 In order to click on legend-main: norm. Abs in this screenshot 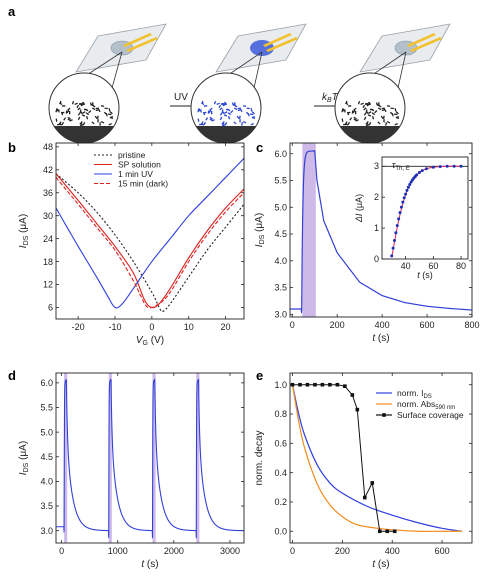, I will do `click(416, 404)`.